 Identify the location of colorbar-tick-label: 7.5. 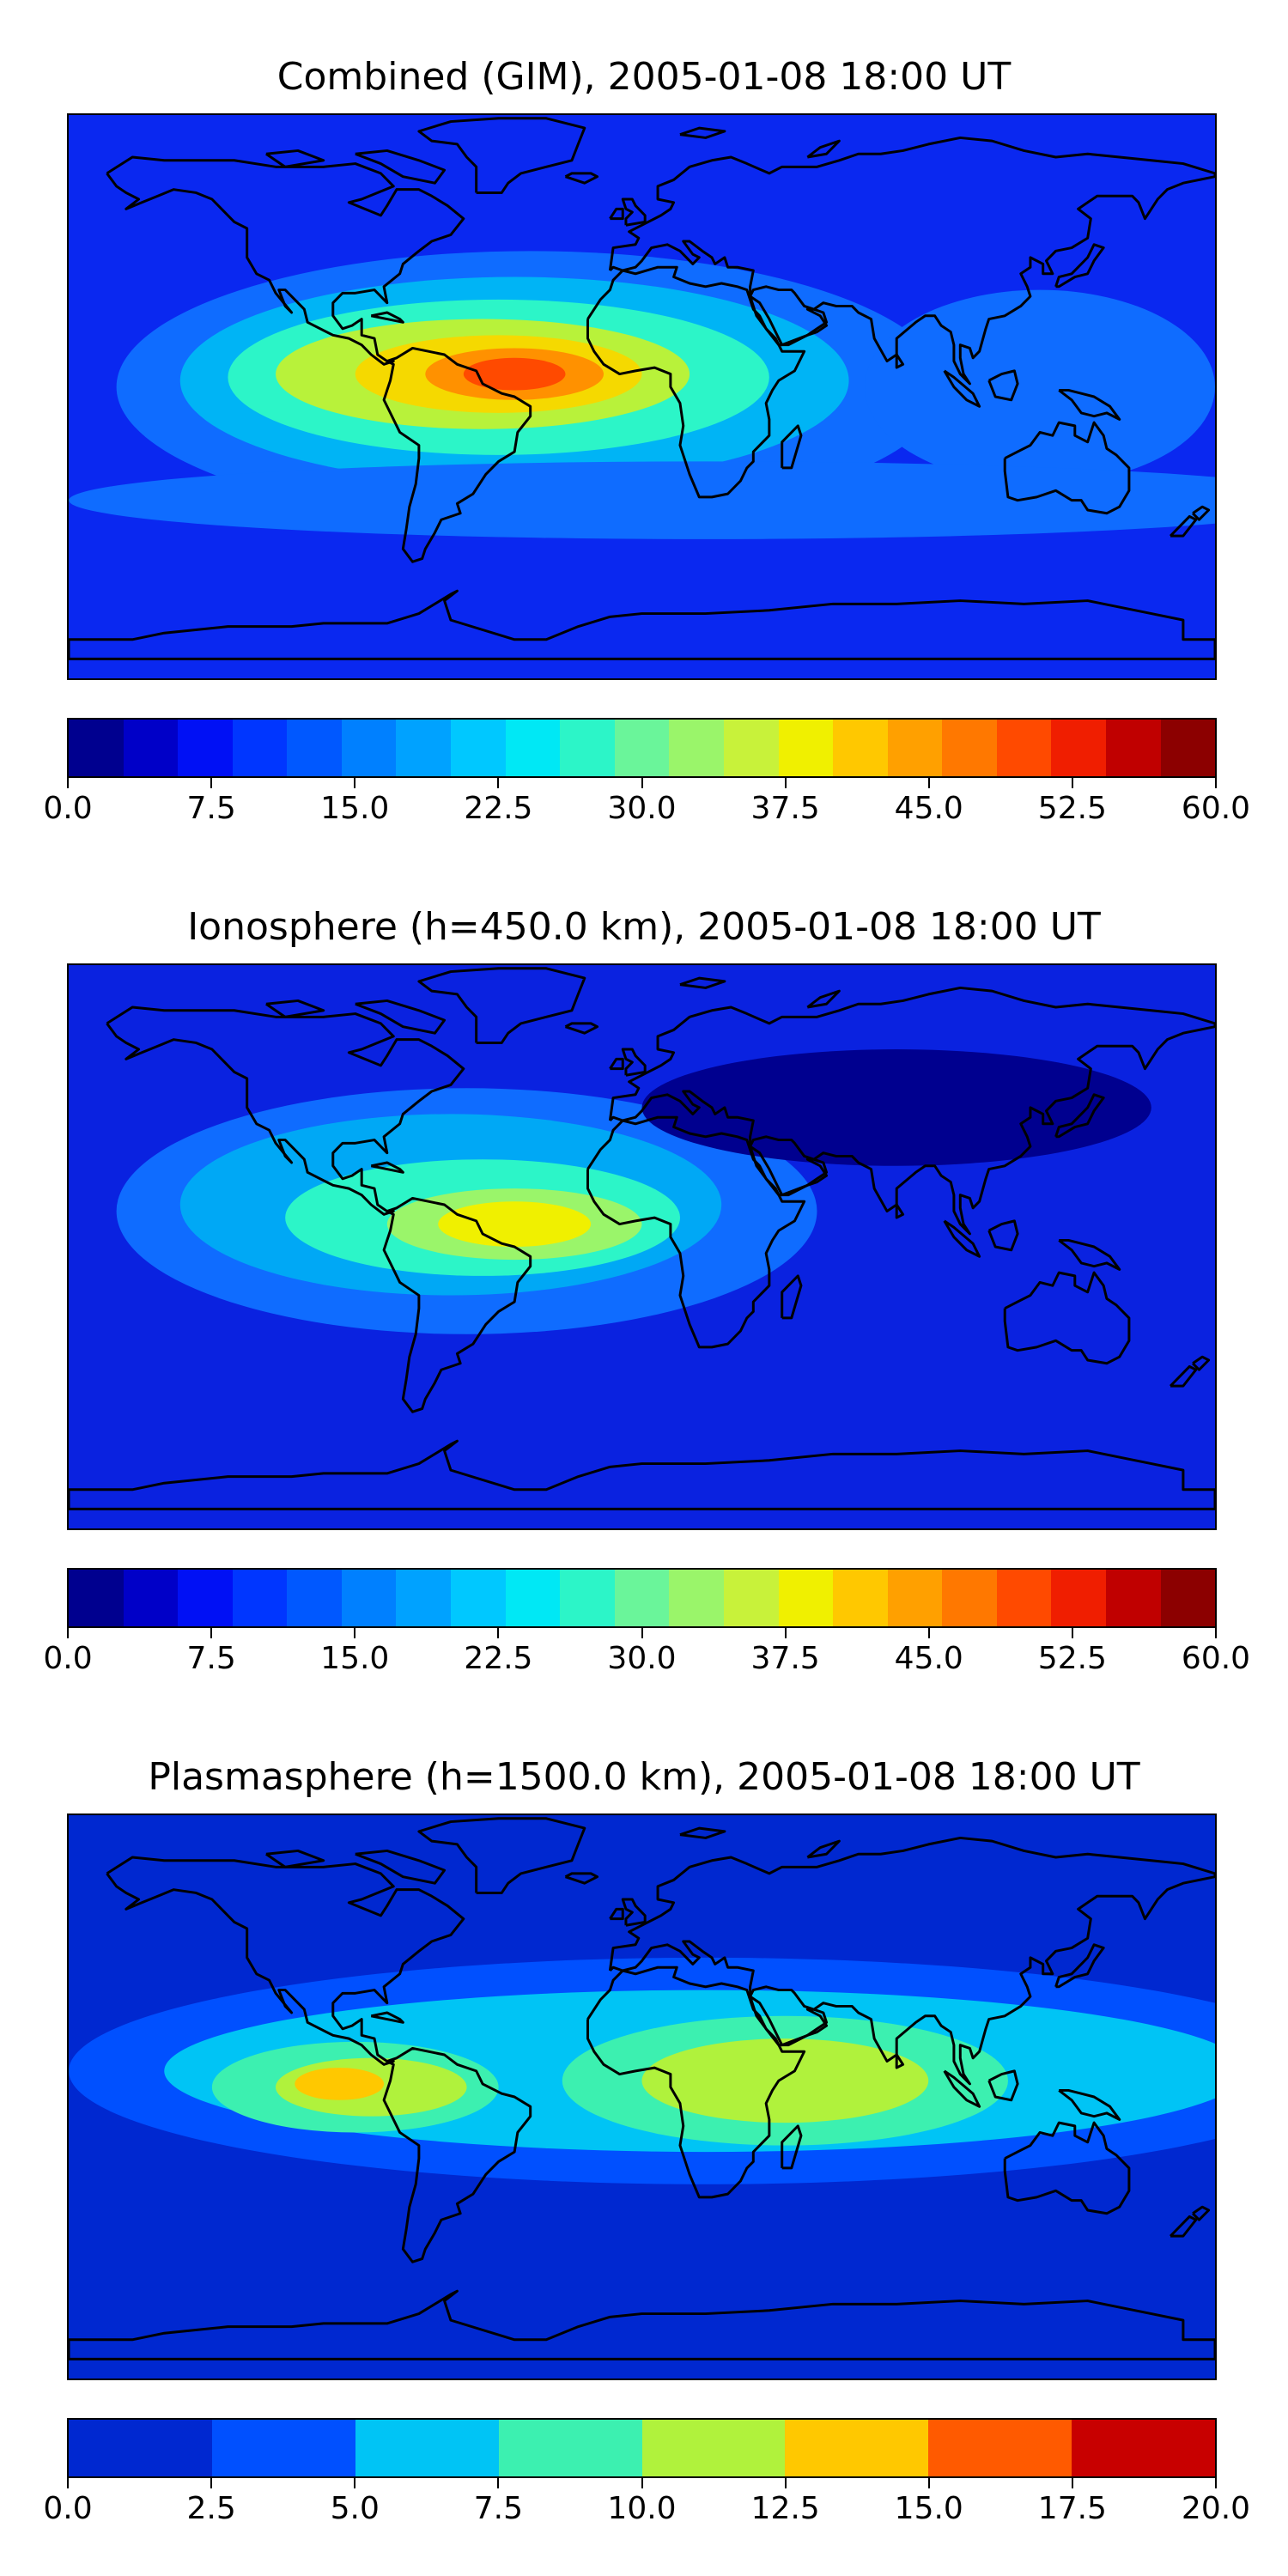
(211, 1658).